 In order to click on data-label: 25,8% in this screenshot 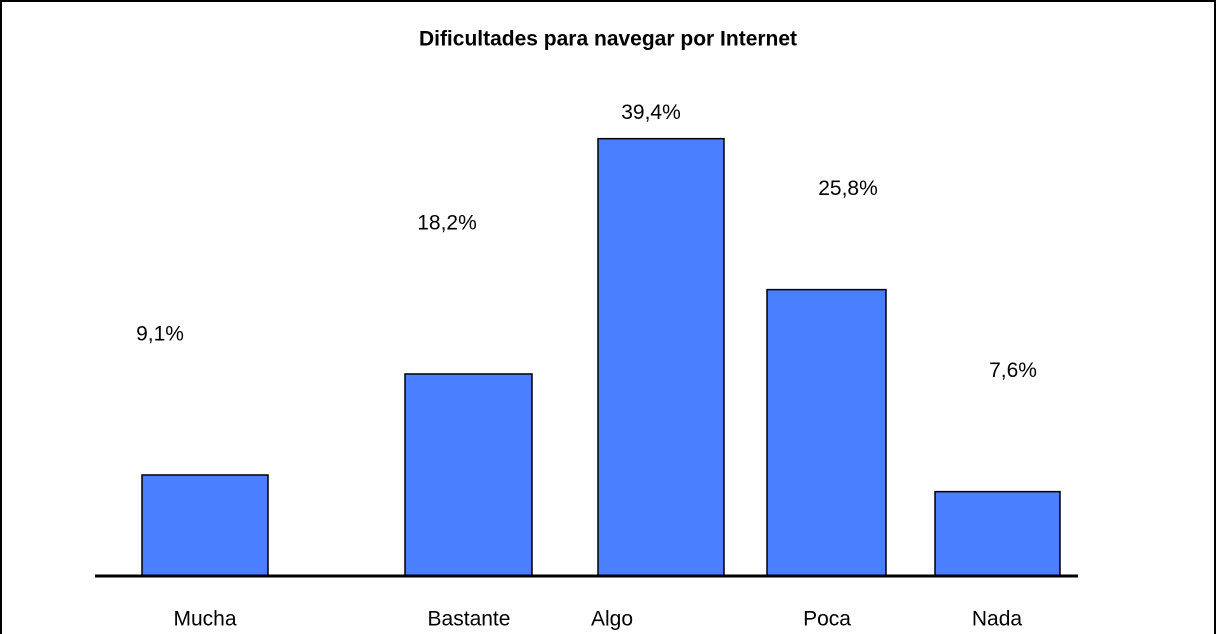, I will do `click(848, 188)`.